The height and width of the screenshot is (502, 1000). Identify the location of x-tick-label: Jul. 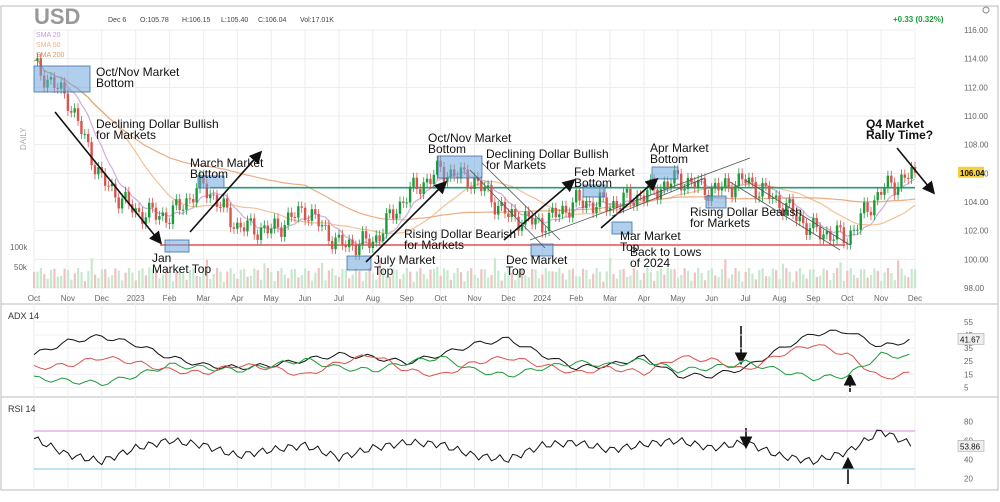
(339, 298).